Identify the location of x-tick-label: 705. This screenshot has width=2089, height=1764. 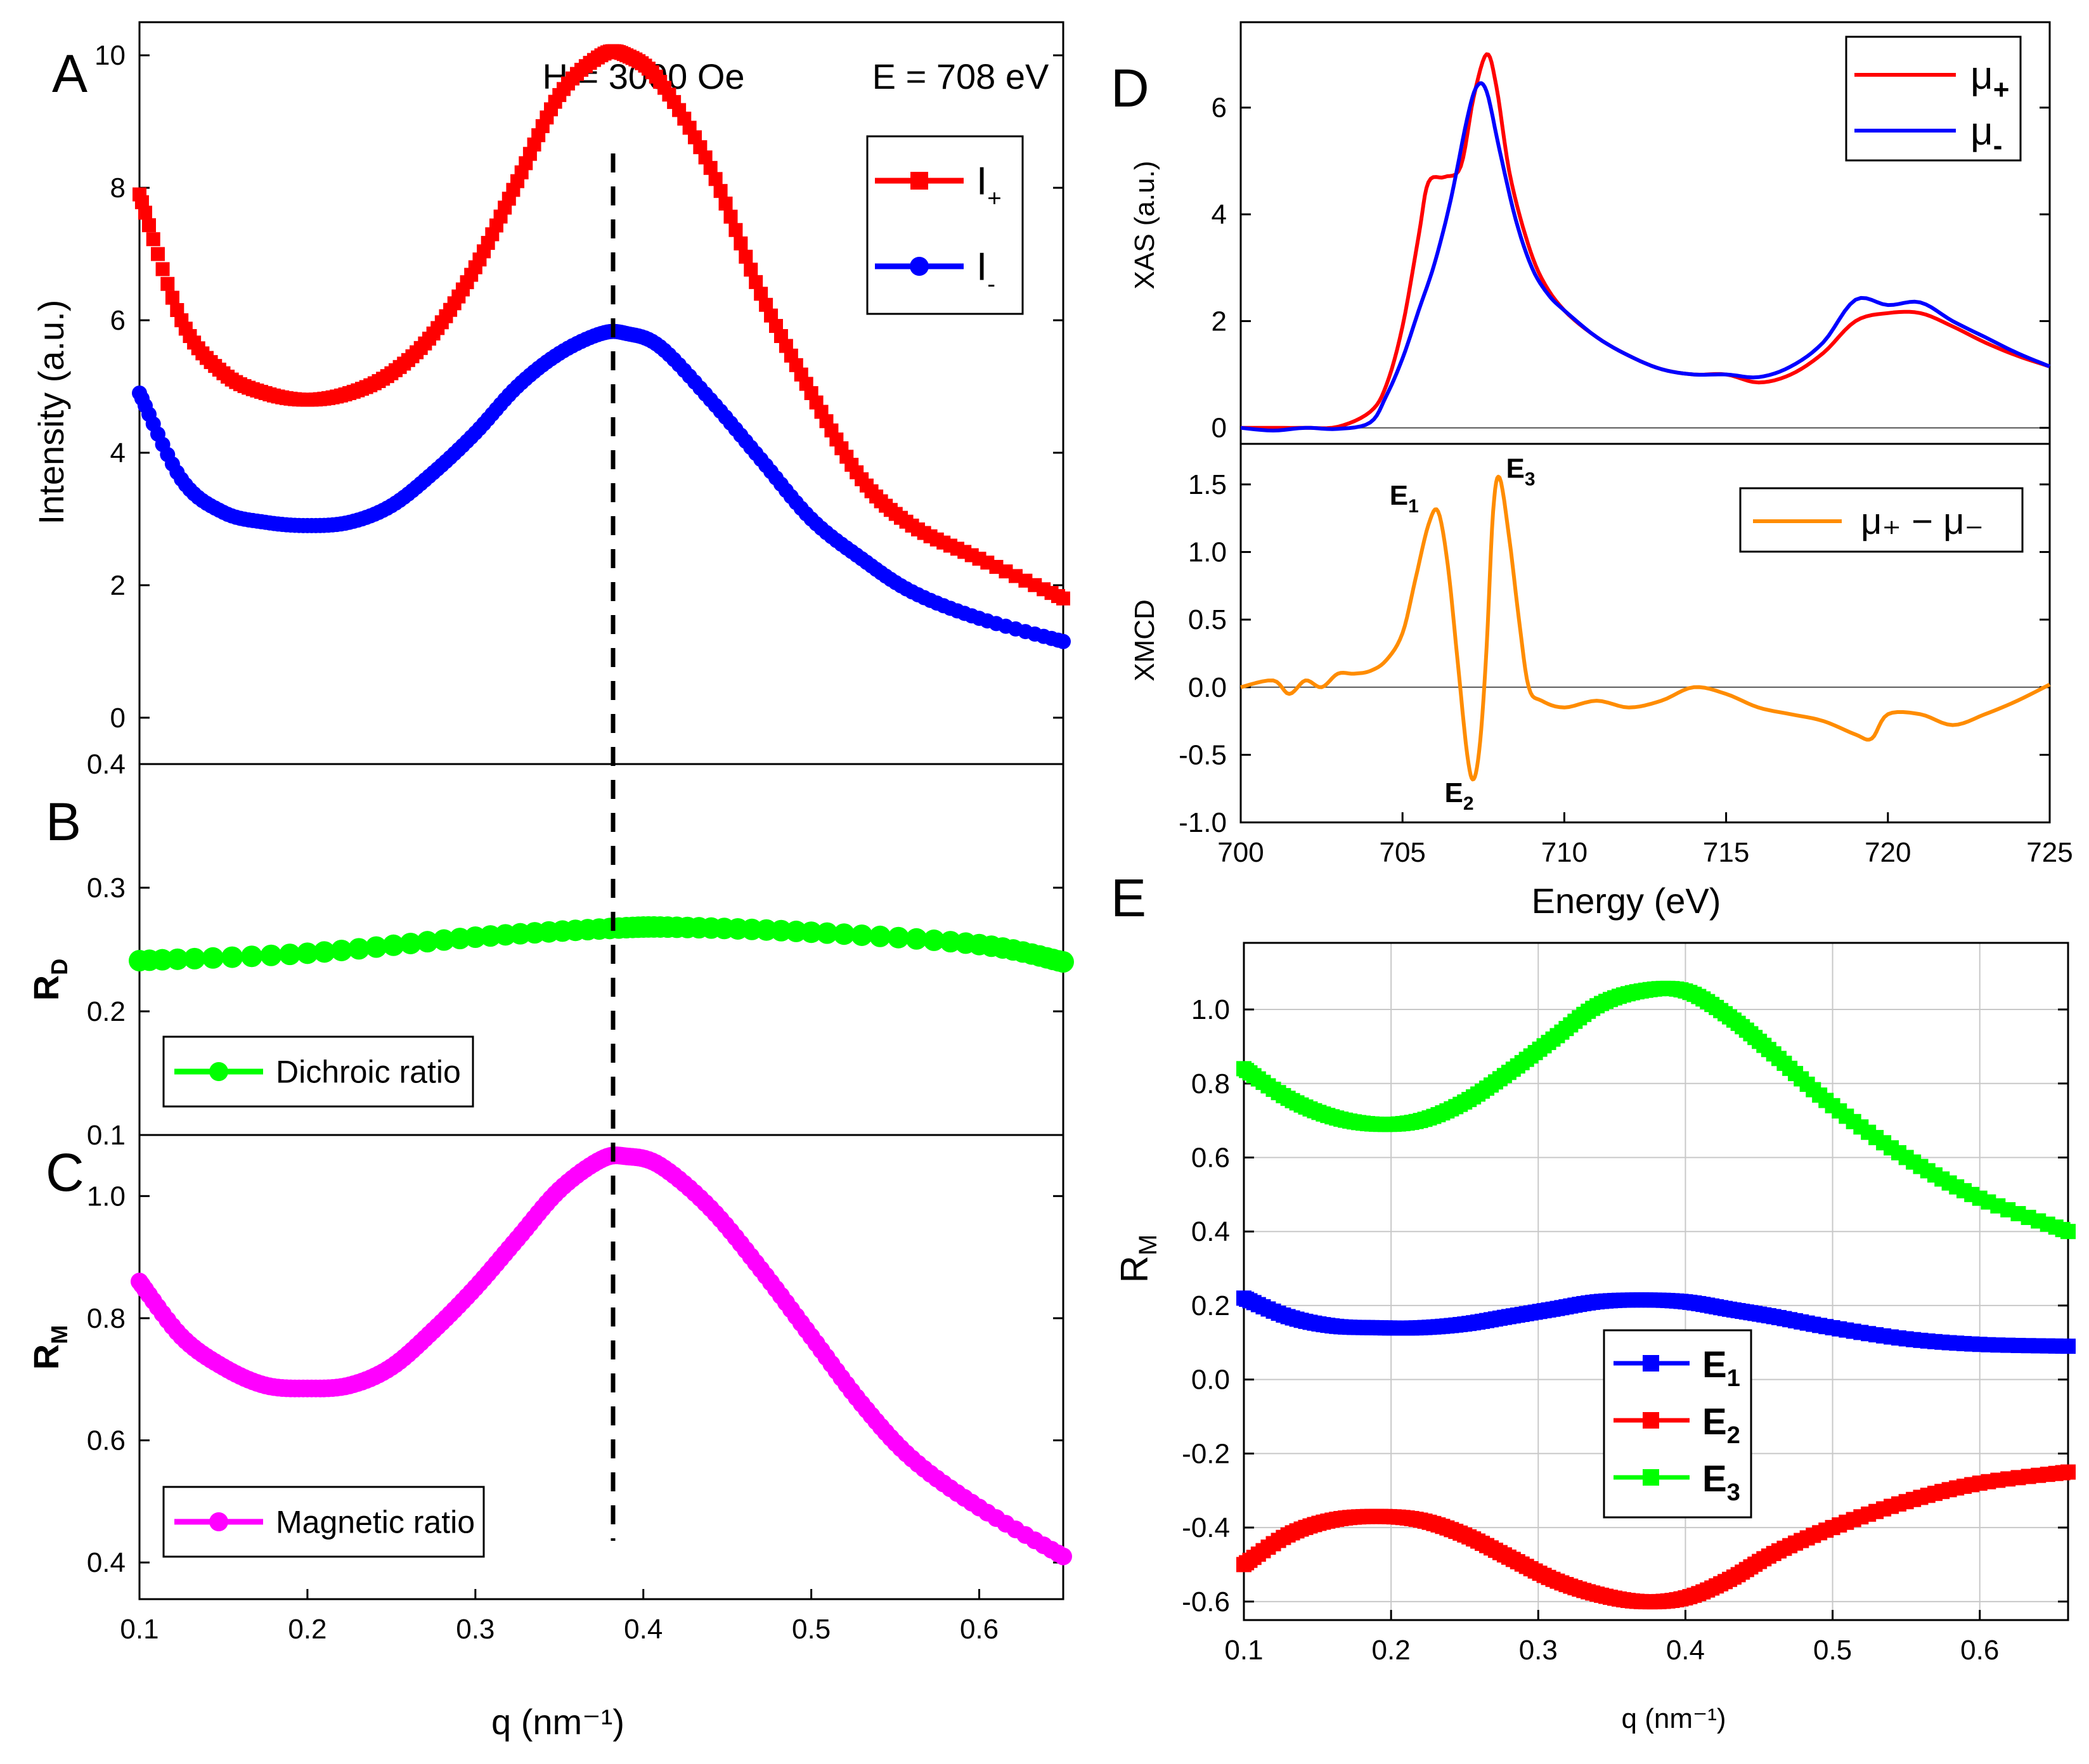
(1402, 853).